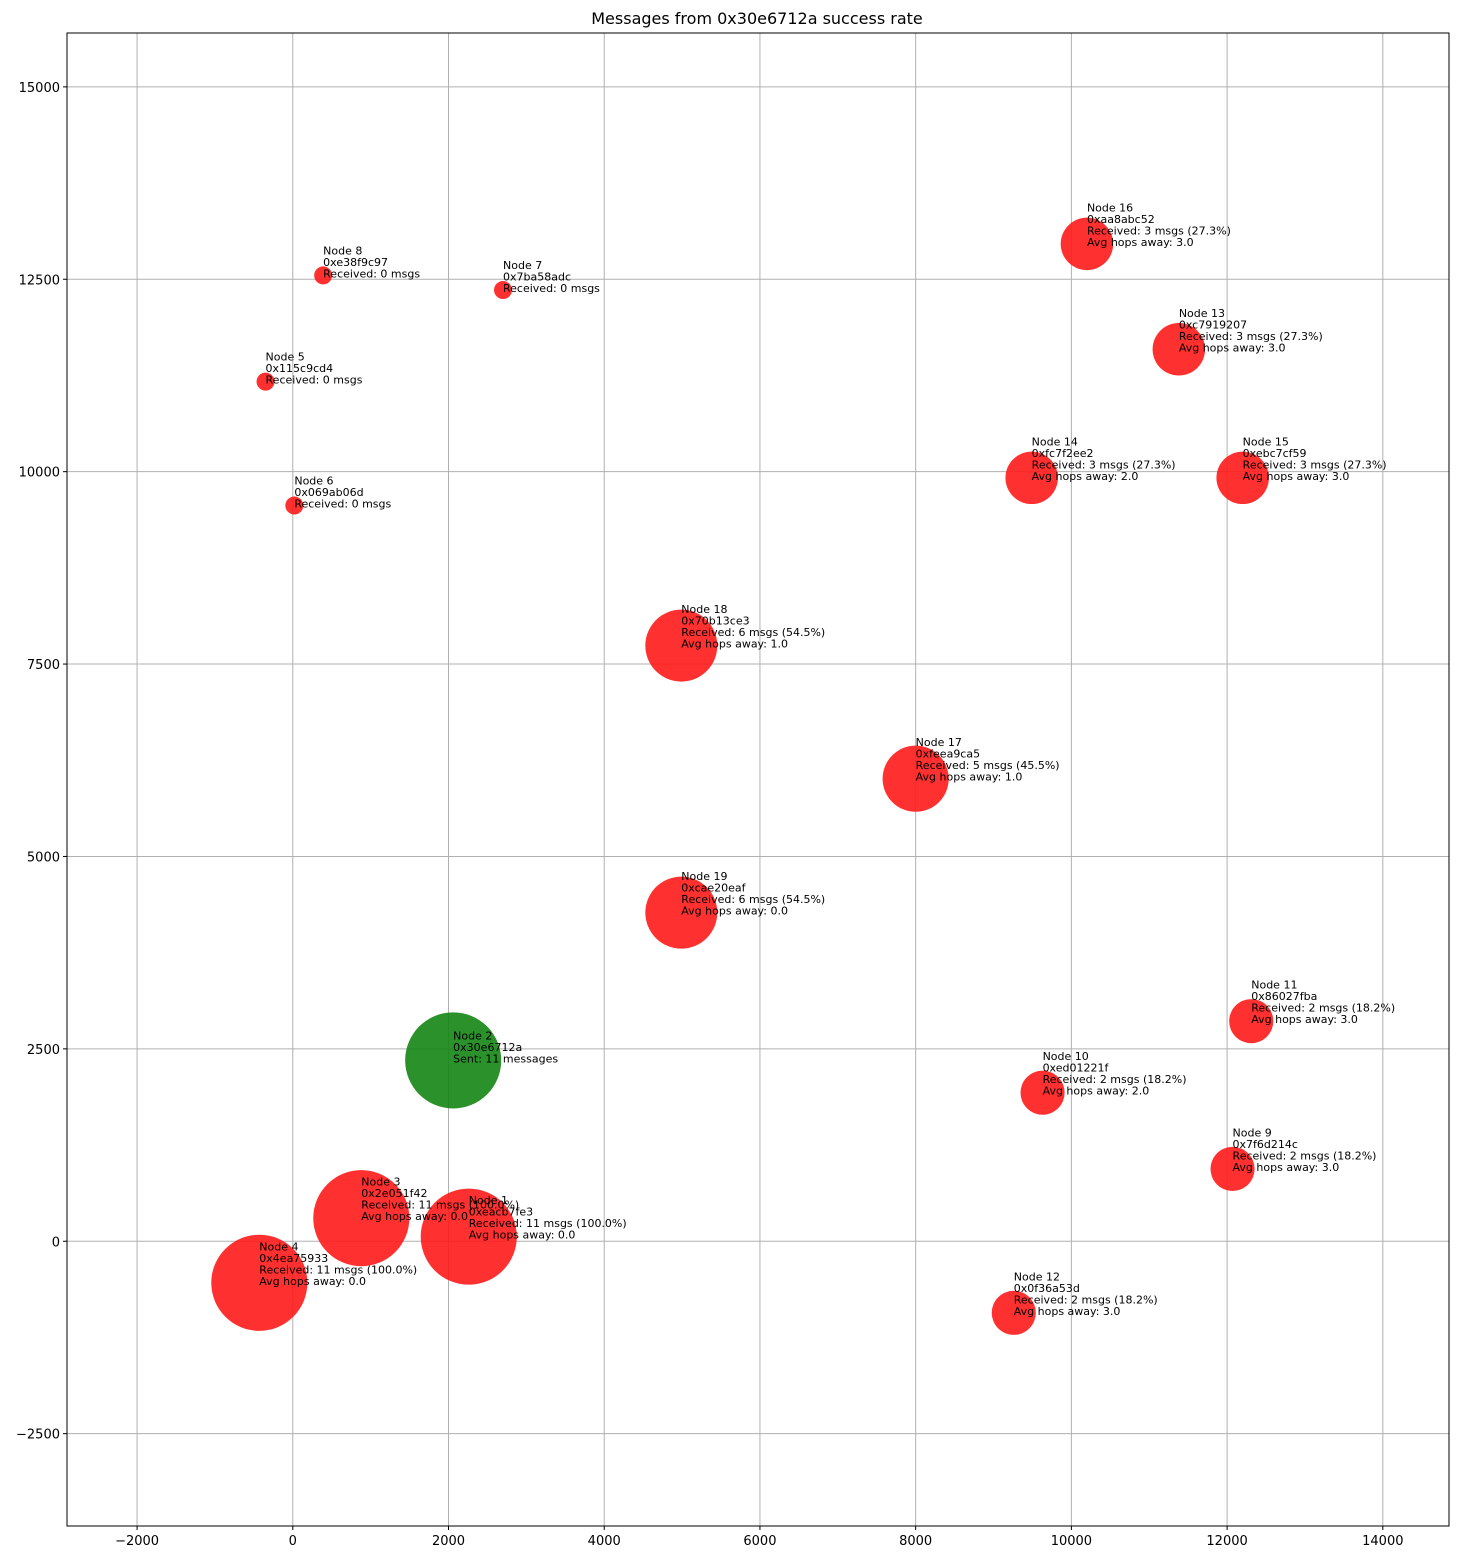 The height and width of the screenshot is (1560, 1458). Describe the element at coordinates (313, 481) in the screenshot. I see `node-annotation-line: Node 6` at that location.